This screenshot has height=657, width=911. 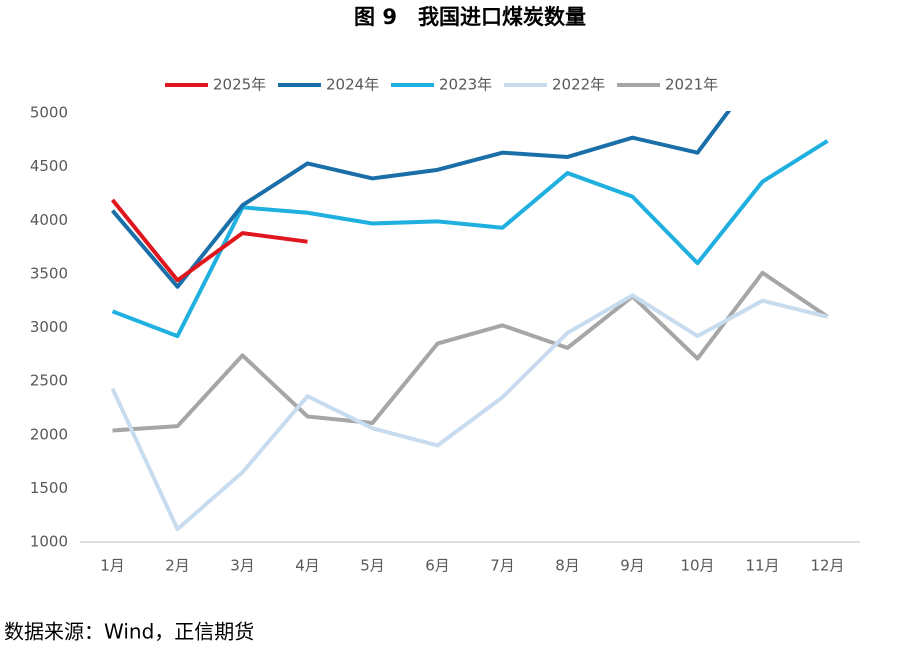 What do you see at coordinates (502, 566) in the screenshot?
I see `x-tick-label: 7月` at bounding box center [502, 566].